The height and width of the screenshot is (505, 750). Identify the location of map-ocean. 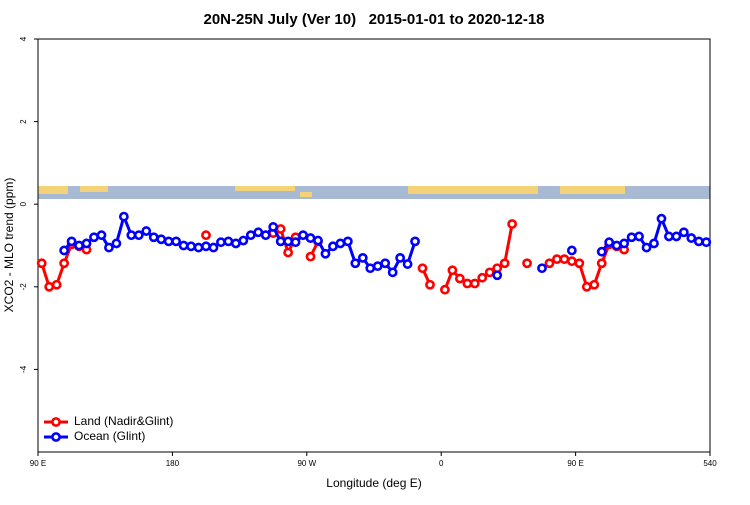
(374, 192).